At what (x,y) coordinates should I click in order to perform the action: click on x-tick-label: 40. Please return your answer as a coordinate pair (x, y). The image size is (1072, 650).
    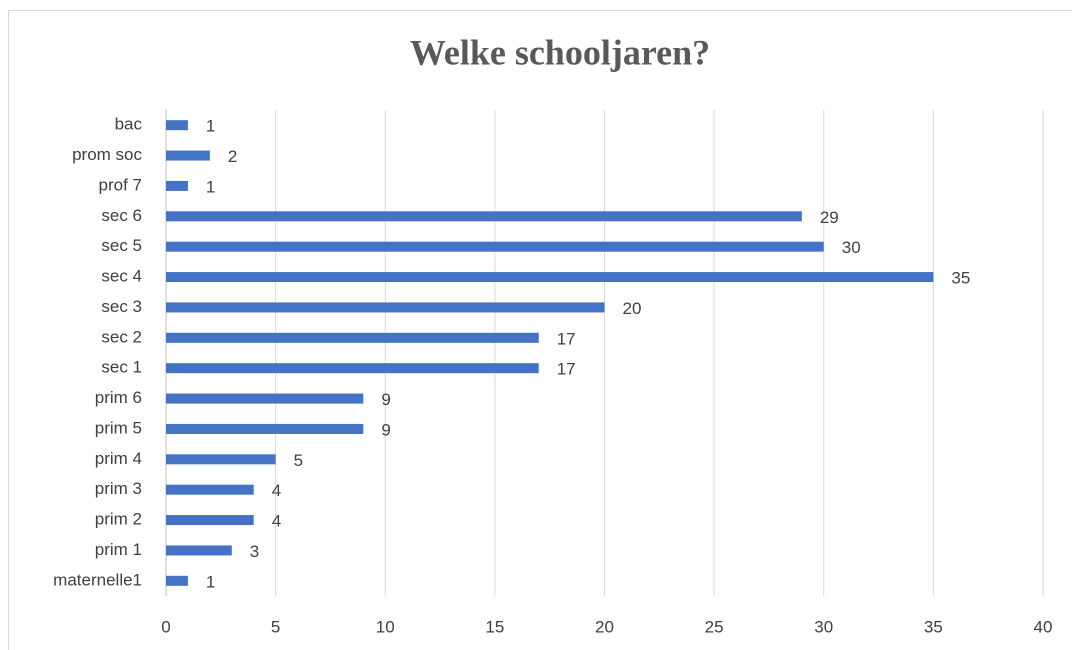
    Looking at the image, I should click on (1043, 626).